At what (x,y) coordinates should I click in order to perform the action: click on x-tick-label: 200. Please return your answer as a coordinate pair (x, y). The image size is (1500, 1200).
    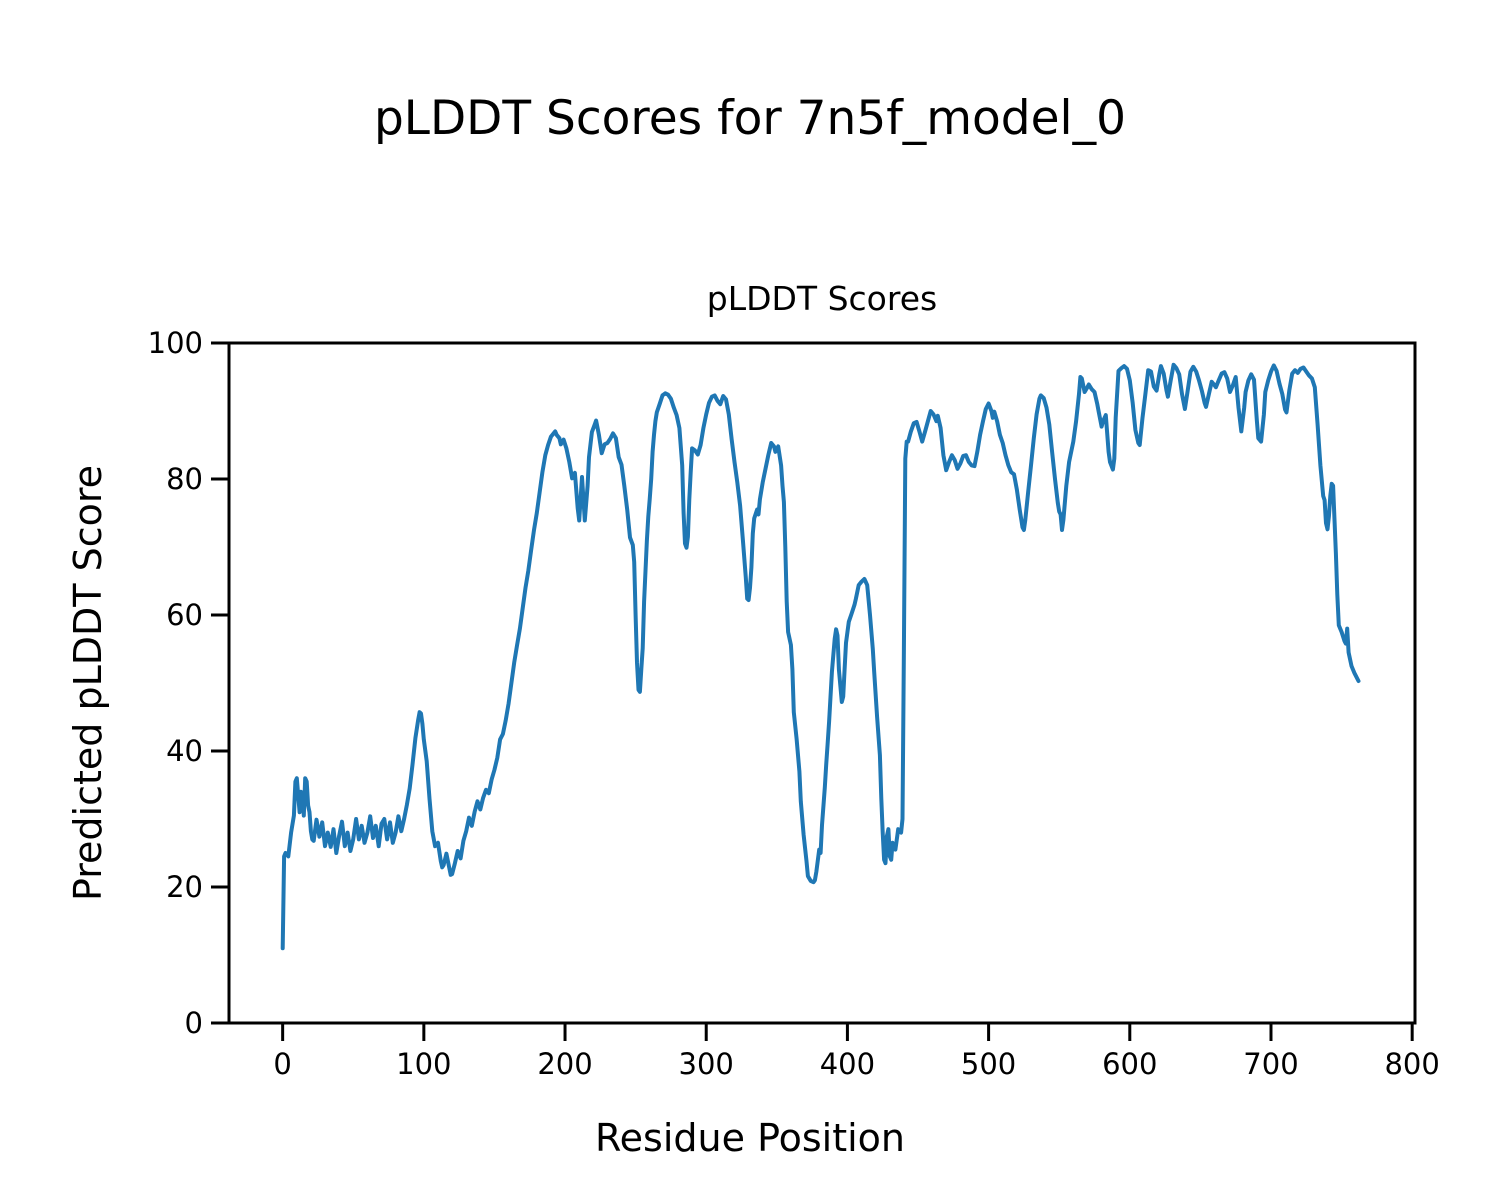
    Looking at the image, I should click on (565, 1064).